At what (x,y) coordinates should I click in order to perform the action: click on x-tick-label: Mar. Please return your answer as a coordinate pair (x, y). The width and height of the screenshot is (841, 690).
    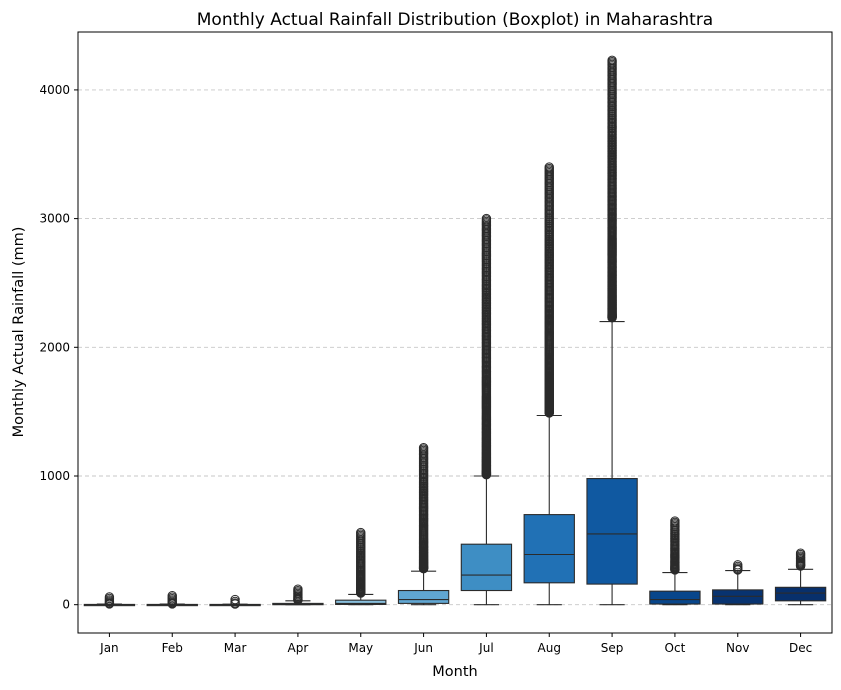
    Looking at the image, I should click on (235, 648).